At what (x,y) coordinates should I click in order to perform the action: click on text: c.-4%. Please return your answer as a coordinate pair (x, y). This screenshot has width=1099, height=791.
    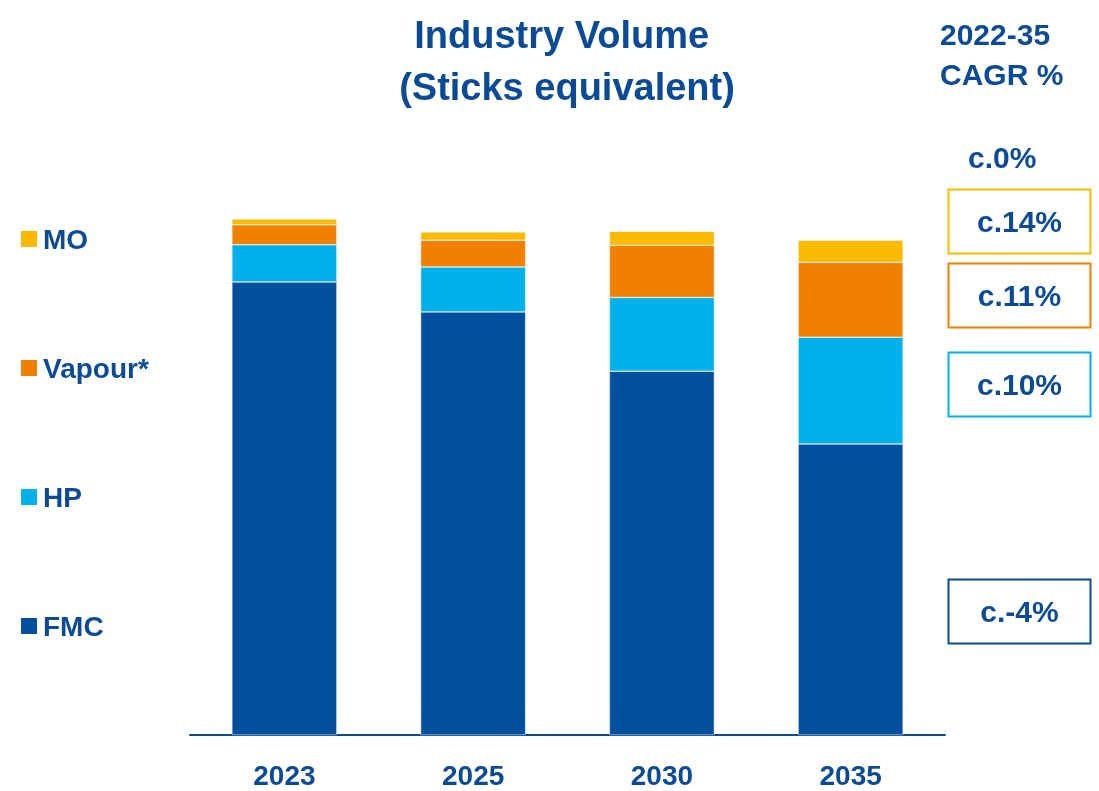
    Looking at the image, I should click on (1019, 611).